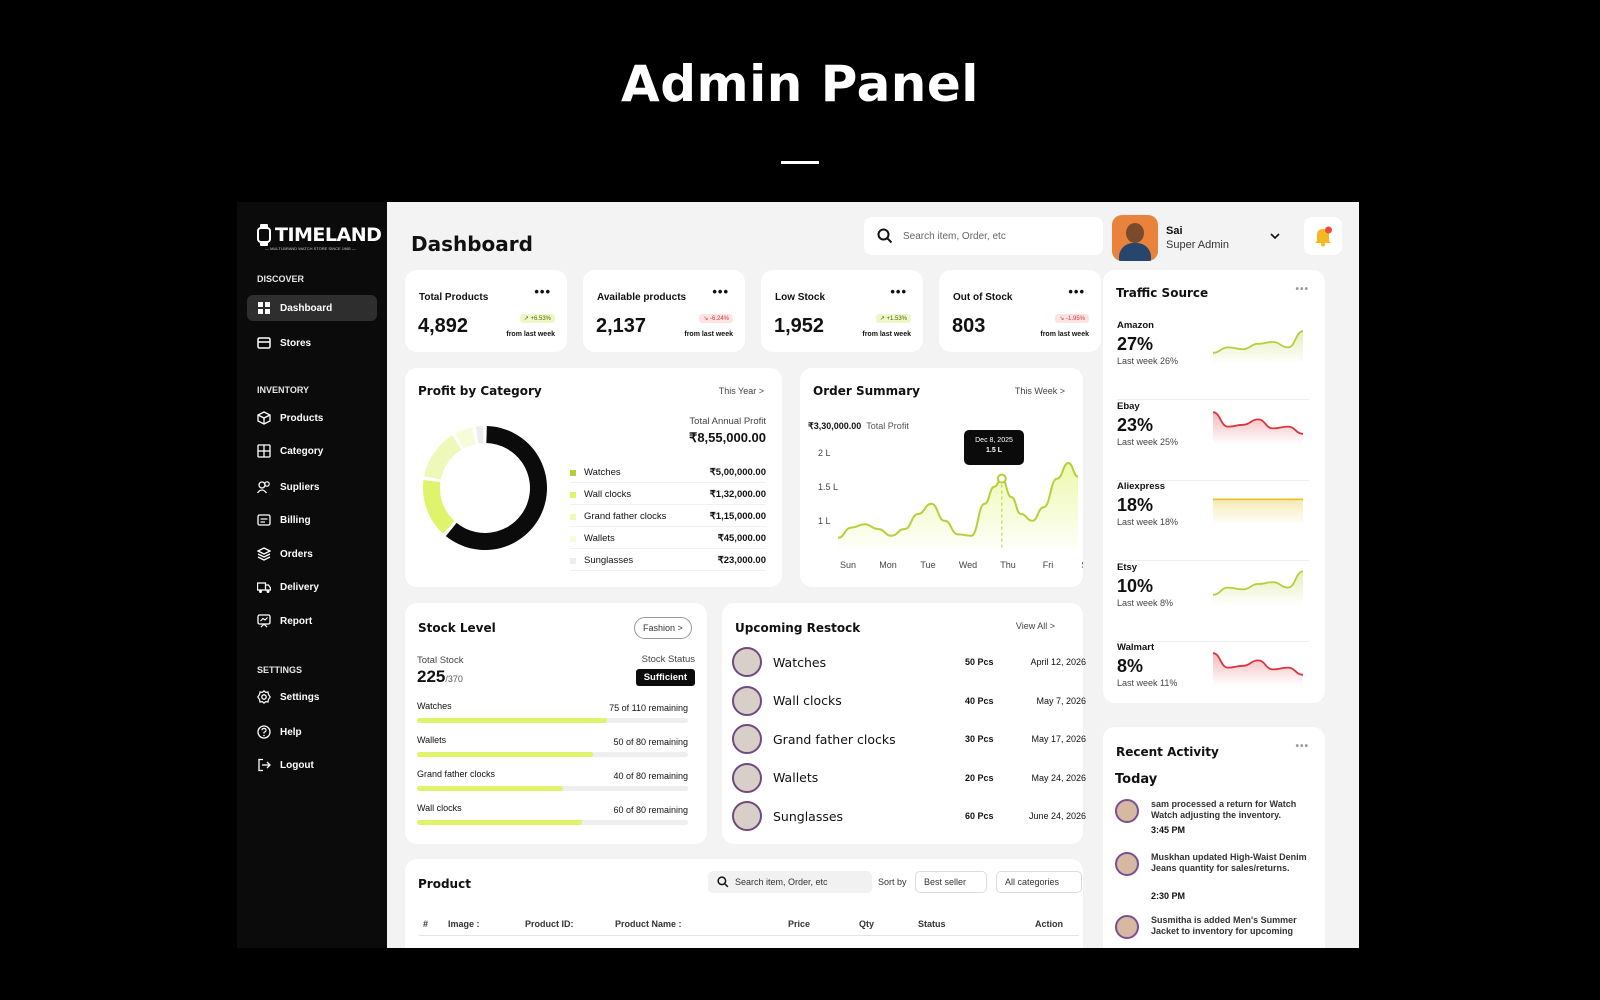 The image size is (1600, 1000). Describe the element at coordinates (1213, 682) in the screenshot. I see `traffic-source-item: Walmart 8% Last week 11%` at that location.